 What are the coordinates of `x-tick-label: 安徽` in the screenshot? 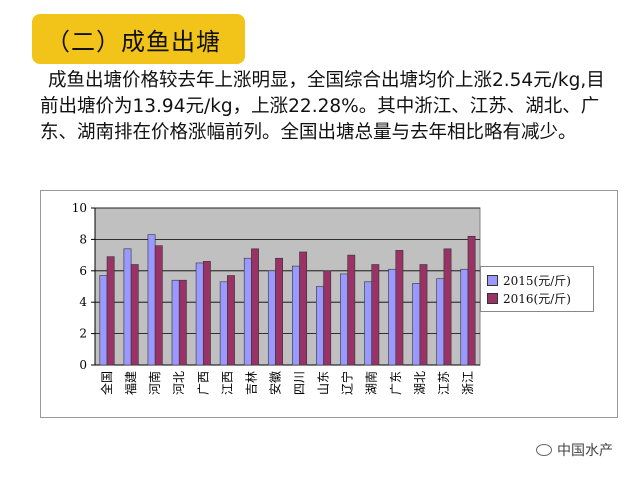 It's located at (274, 383).